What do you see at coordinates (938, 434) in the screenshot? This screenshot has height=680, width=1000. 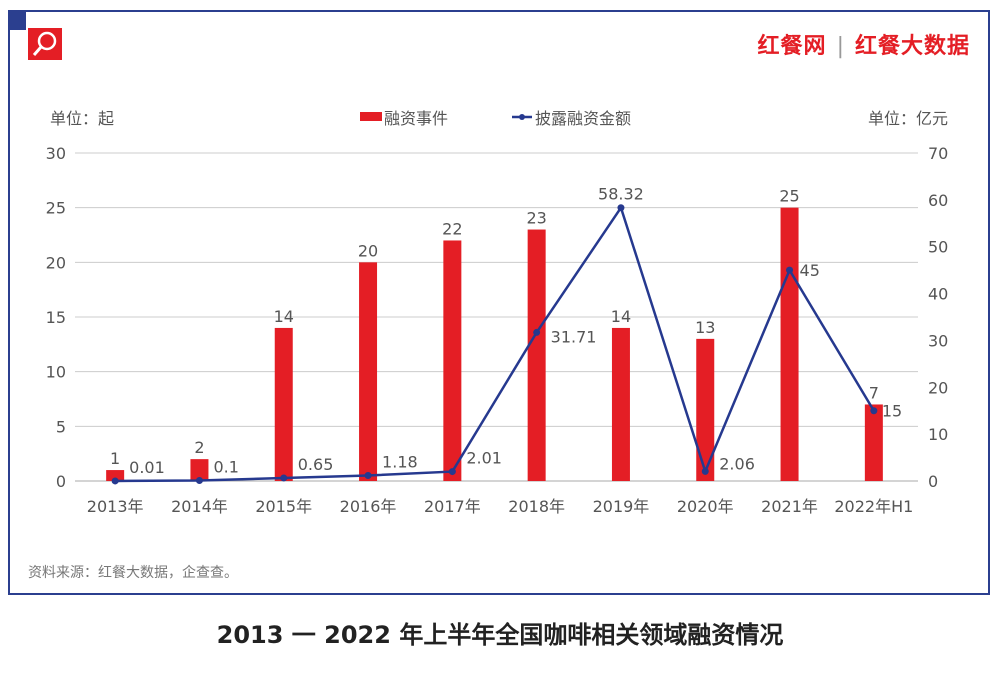 I see `right-tick-label: 10` at bounding box center [938, 434].